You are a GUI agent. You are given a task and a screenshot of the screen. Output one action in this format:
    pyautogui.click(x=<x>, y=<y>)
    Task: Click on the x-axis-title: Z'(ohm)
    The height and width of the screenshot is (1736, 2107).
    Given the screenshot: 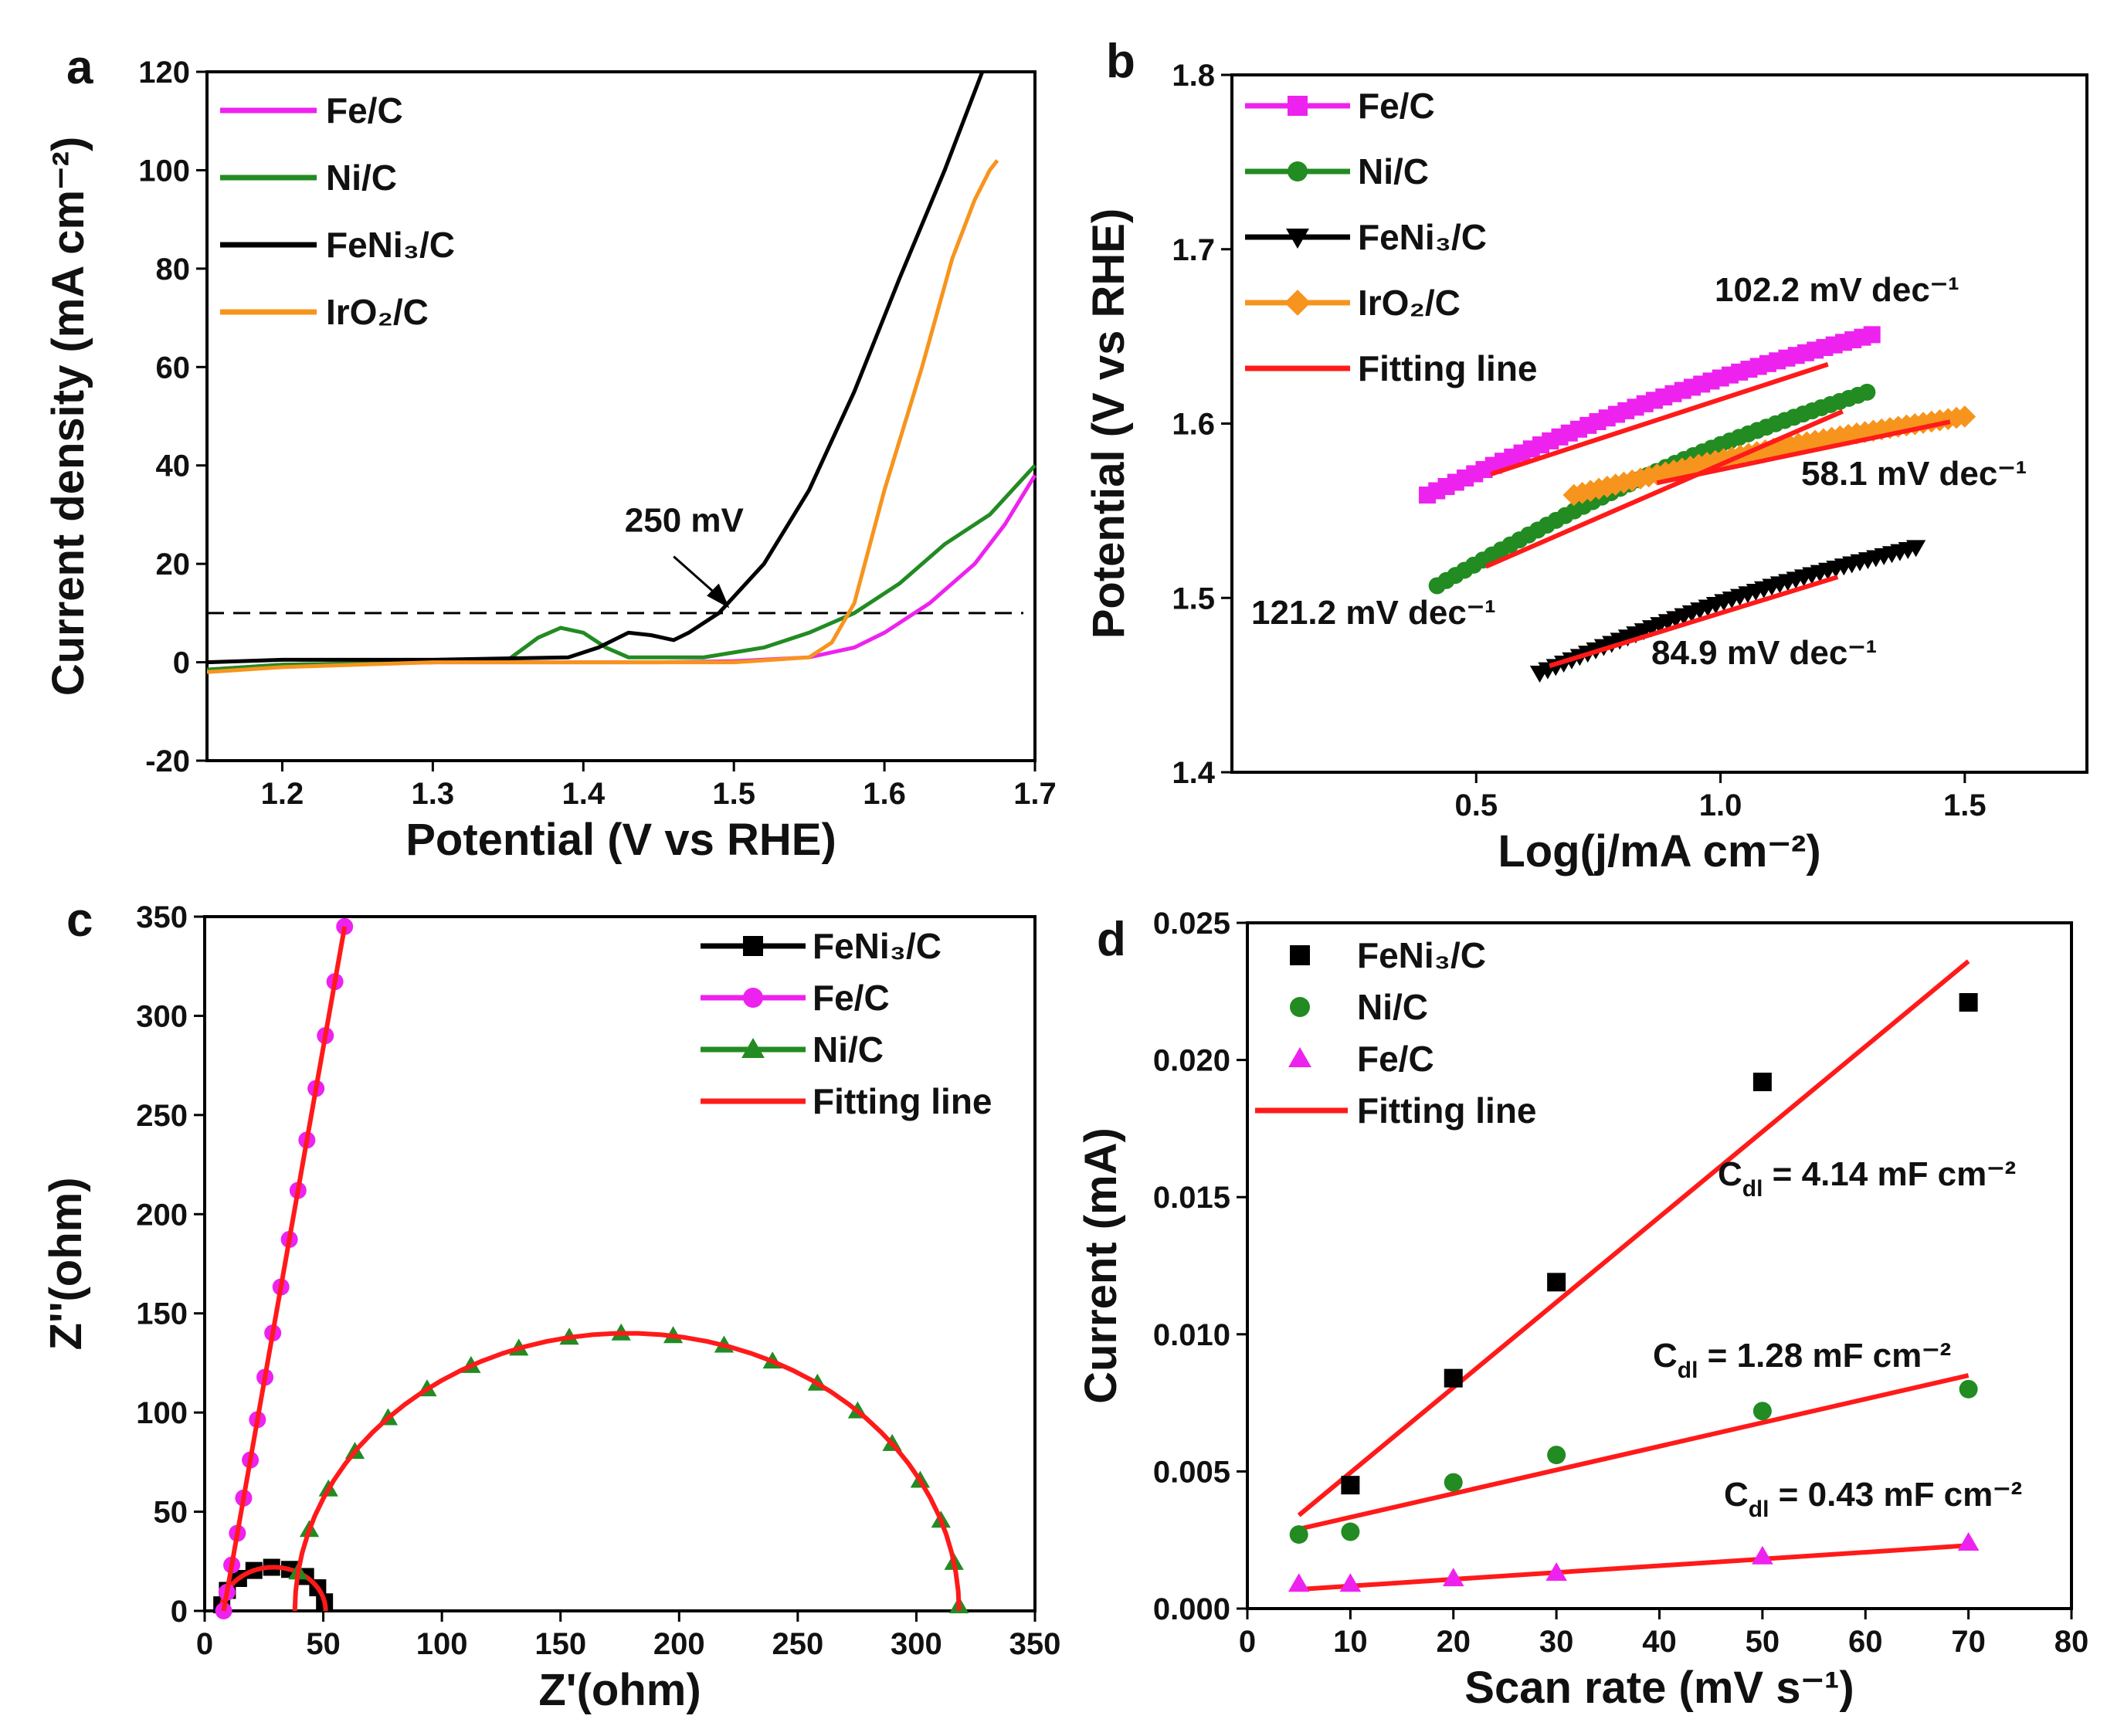 What is the action you would take?
    pyautogui.click(x=619, y=1690)
    